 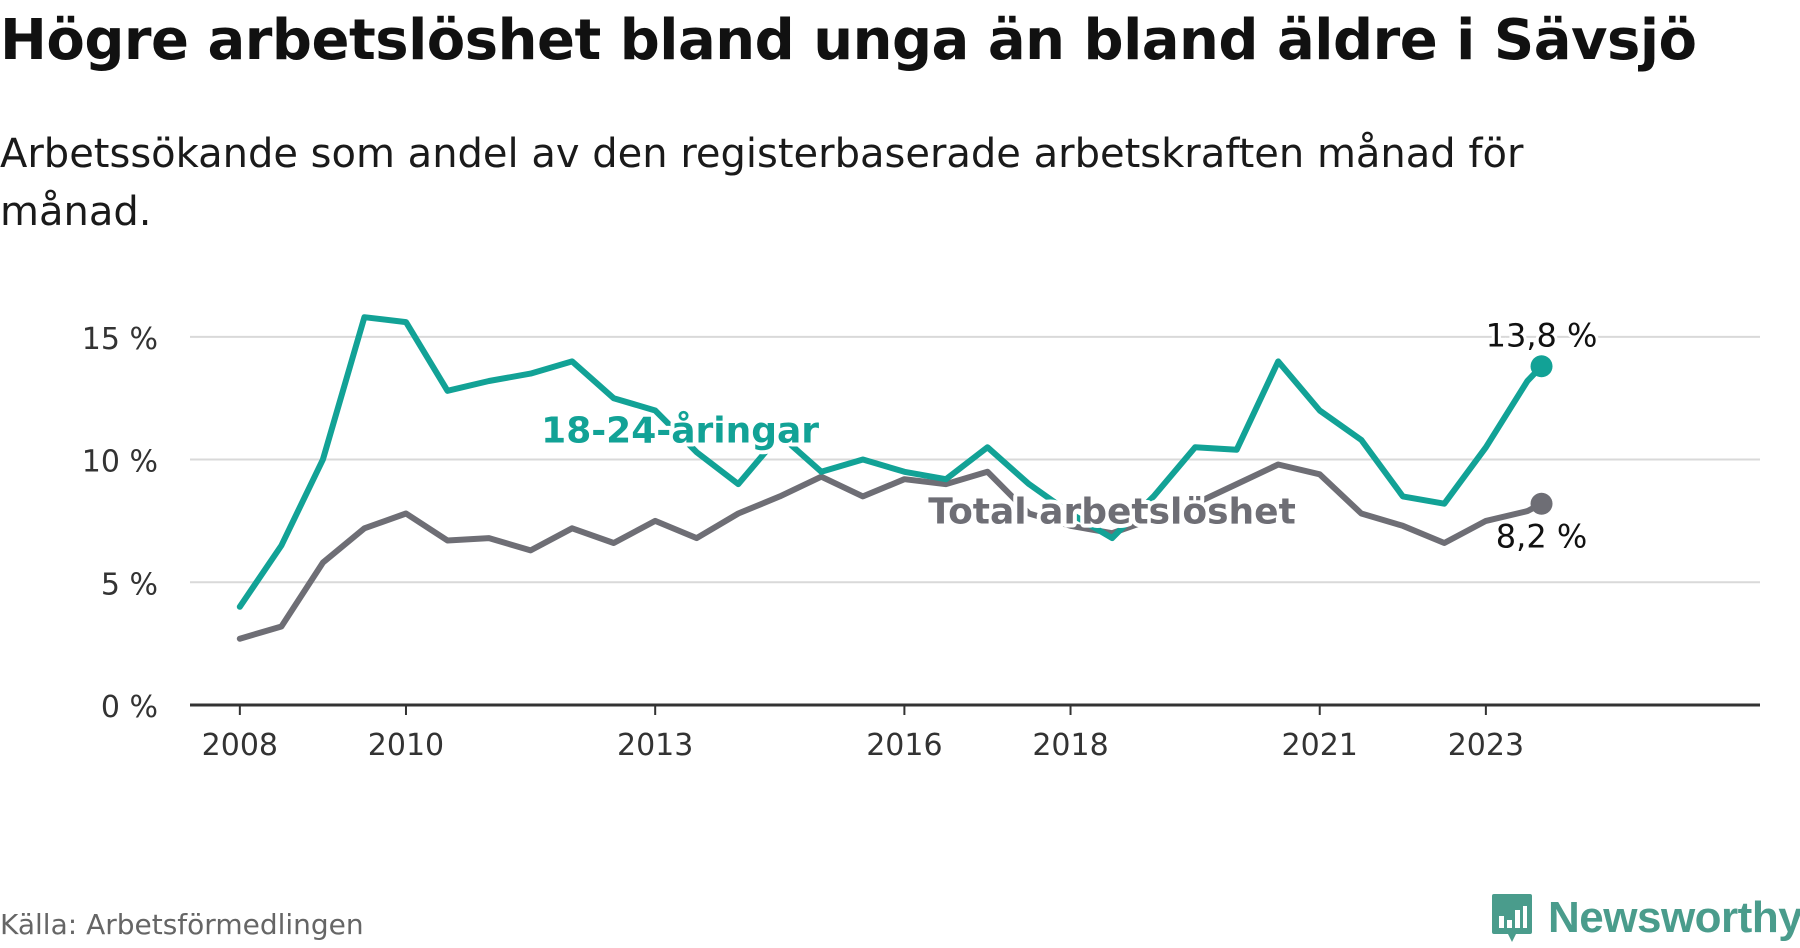 What do you see at coordinates (1486, 745) in the screenshot?
I see `x-tick-label: 2023` at bounding box center [1486, 745].